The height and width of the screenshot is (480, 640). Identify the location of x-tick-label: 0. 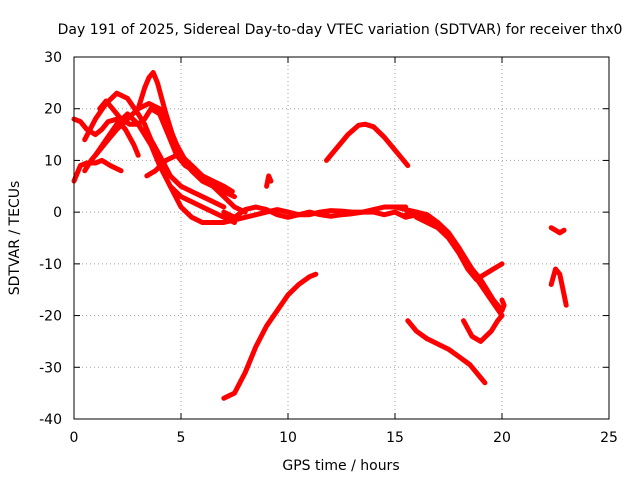
(74, 438).